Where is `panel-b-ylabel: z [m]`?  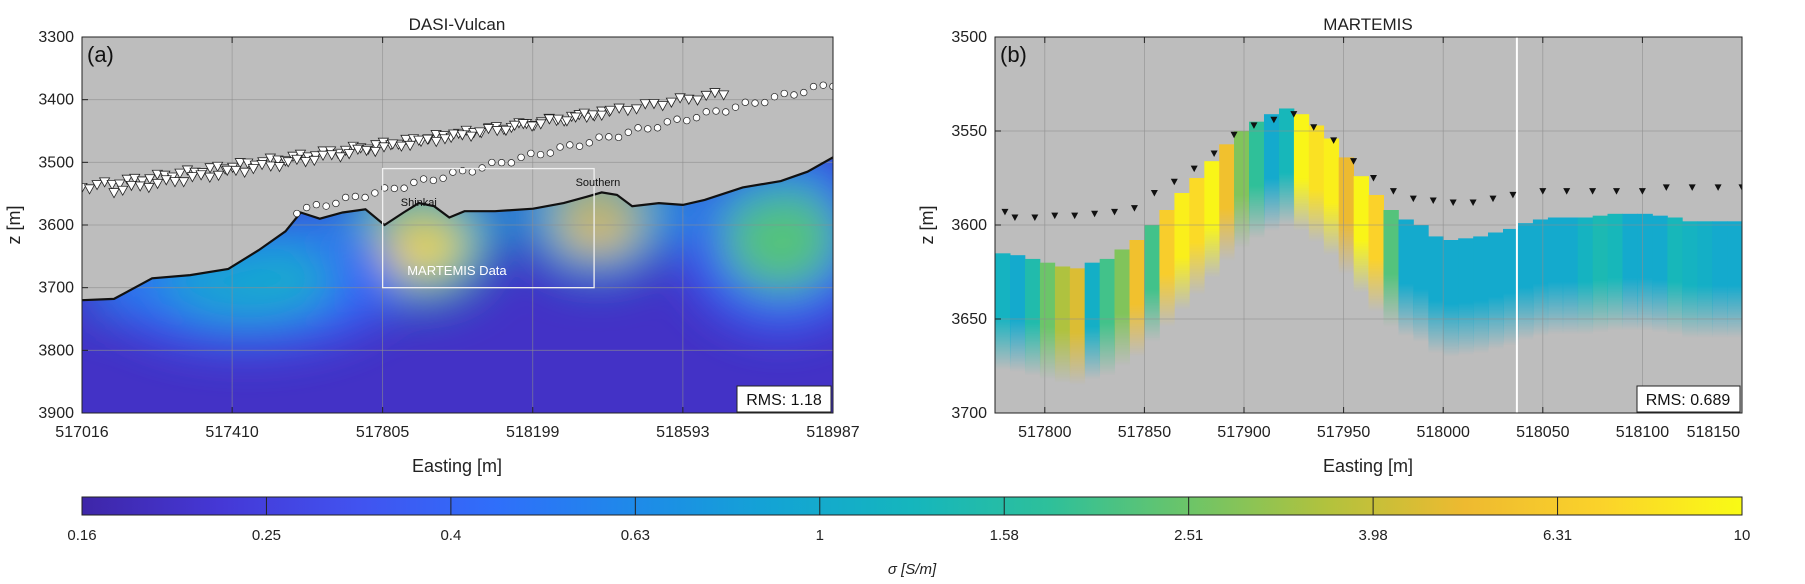 panel-b-ylabel: z [m] is located at coordinates (927, 225).